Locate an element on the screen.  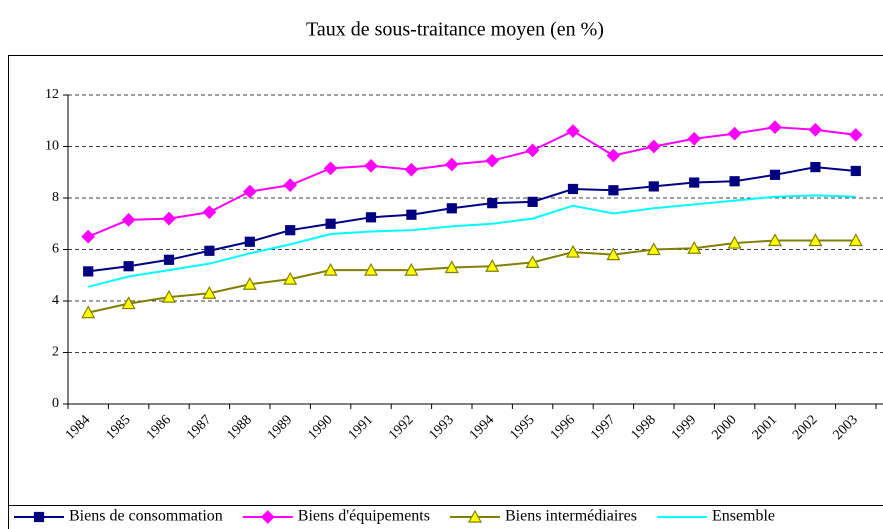
x-tick-label: 1992 is located at coordinates (401, 427).